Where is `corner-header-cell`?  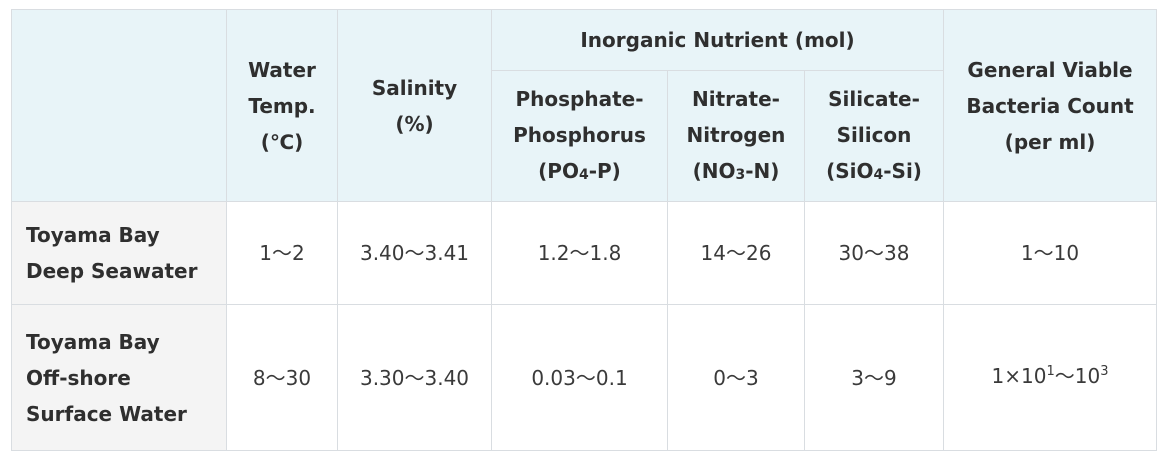
corner-header-cell is located at coordinates (119, 105).